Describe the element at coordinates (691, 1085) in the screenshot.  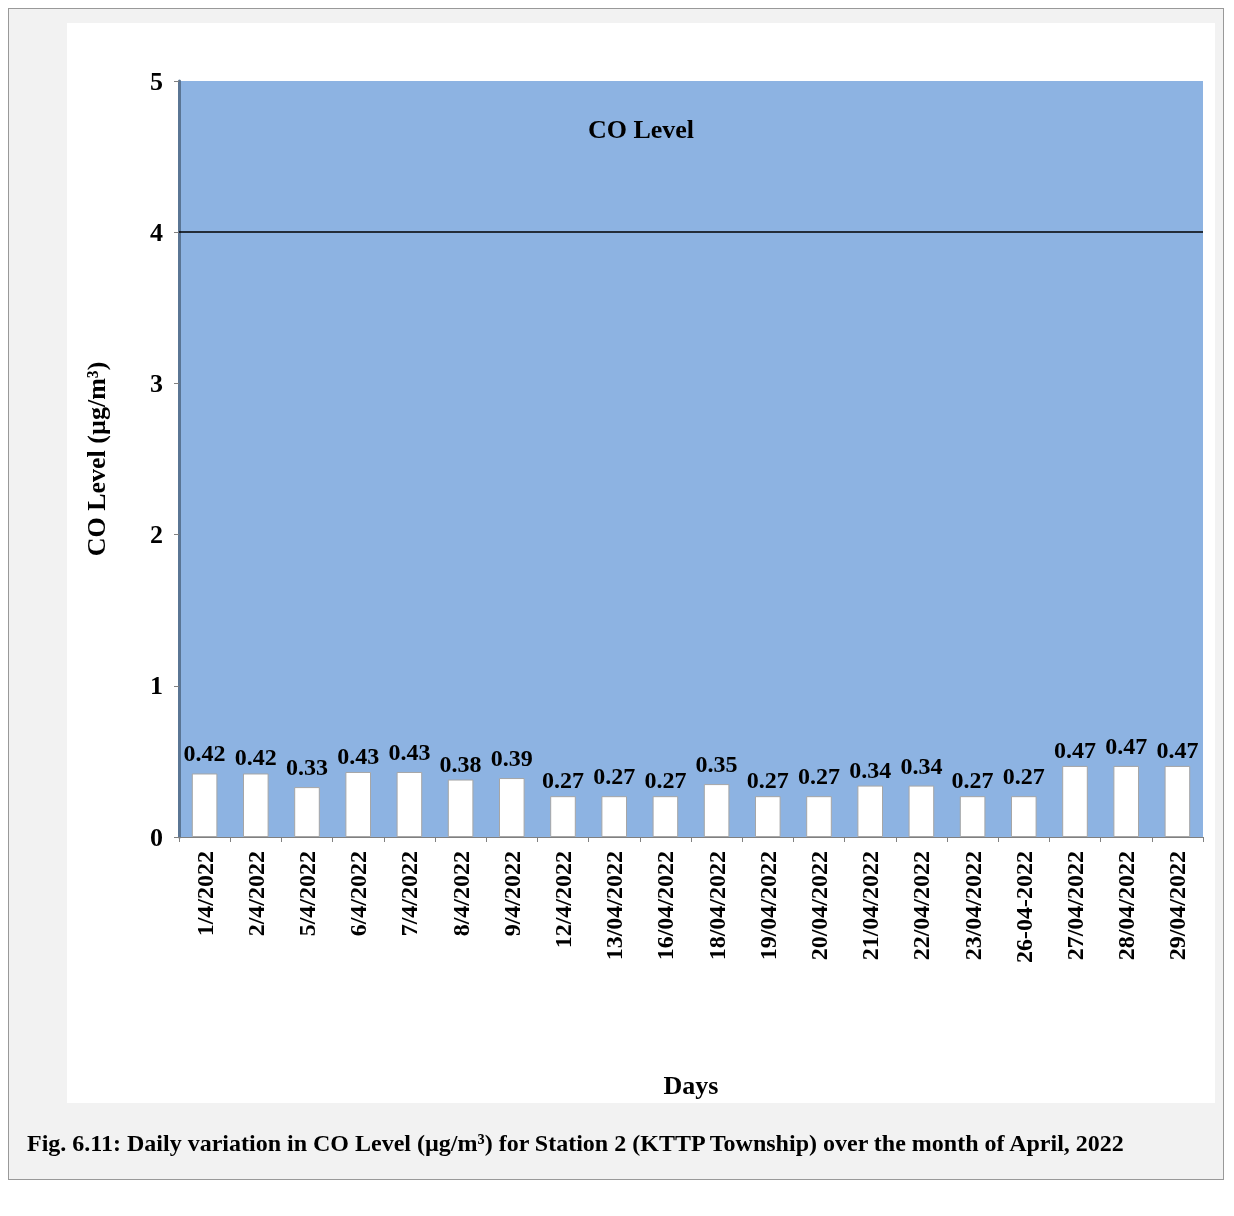
I see `x-axis-title: Days` at that location.